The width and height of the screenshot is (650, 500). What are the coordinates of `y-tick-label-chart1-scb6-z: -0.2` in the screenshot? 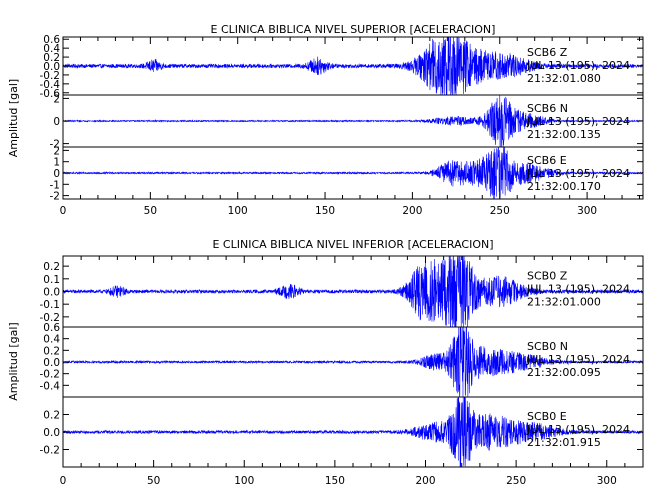 It's located at (50, 76).